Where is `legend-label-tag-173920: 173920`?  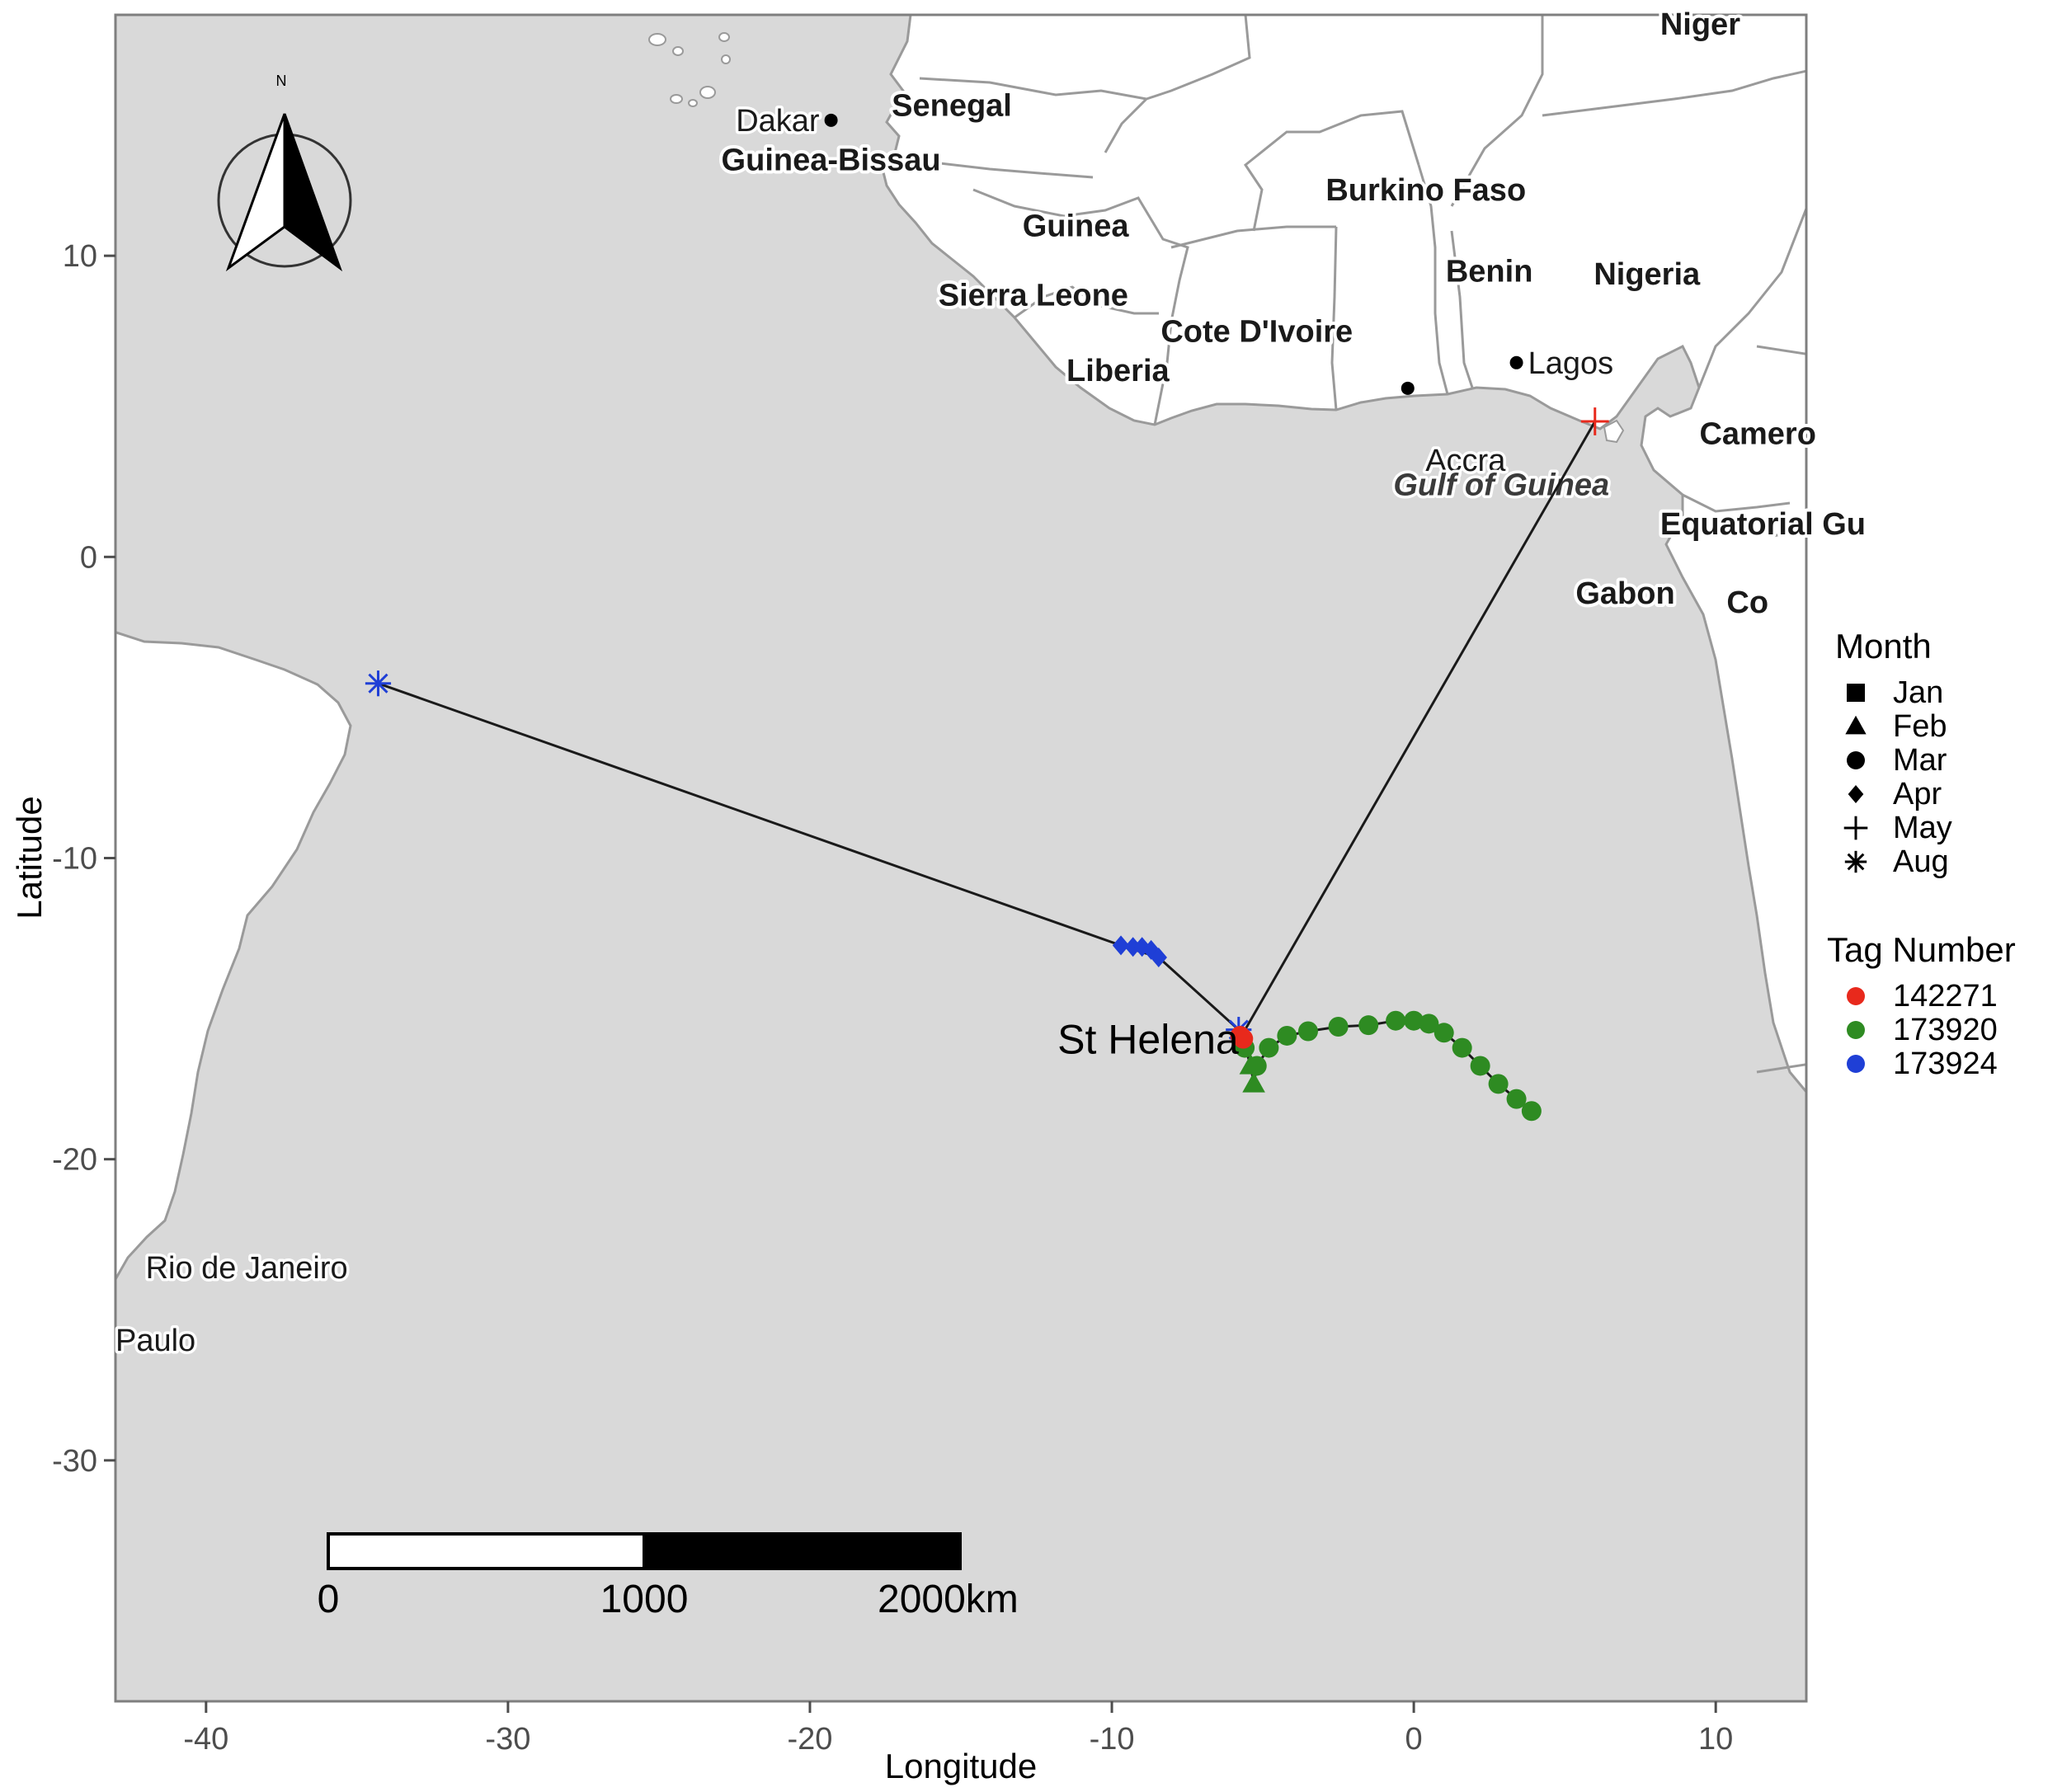 legend-label-tag-173920: 173920 is located at coordinates (1945, 1030).